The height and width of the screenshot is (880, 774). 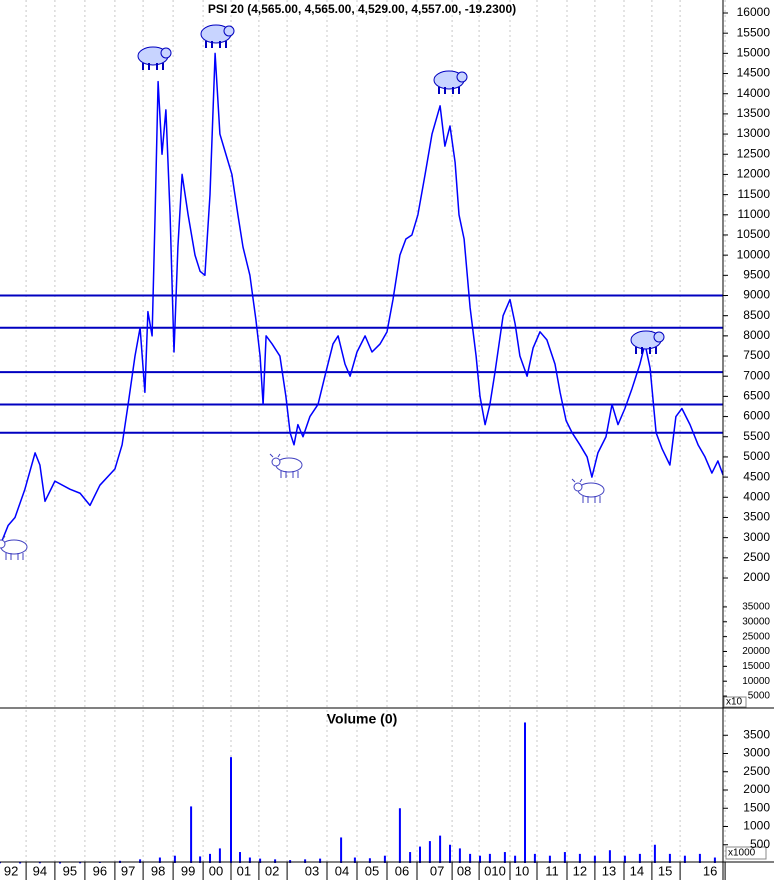 I want to click on x-tick-label: 16, so click(x=710, y=870).